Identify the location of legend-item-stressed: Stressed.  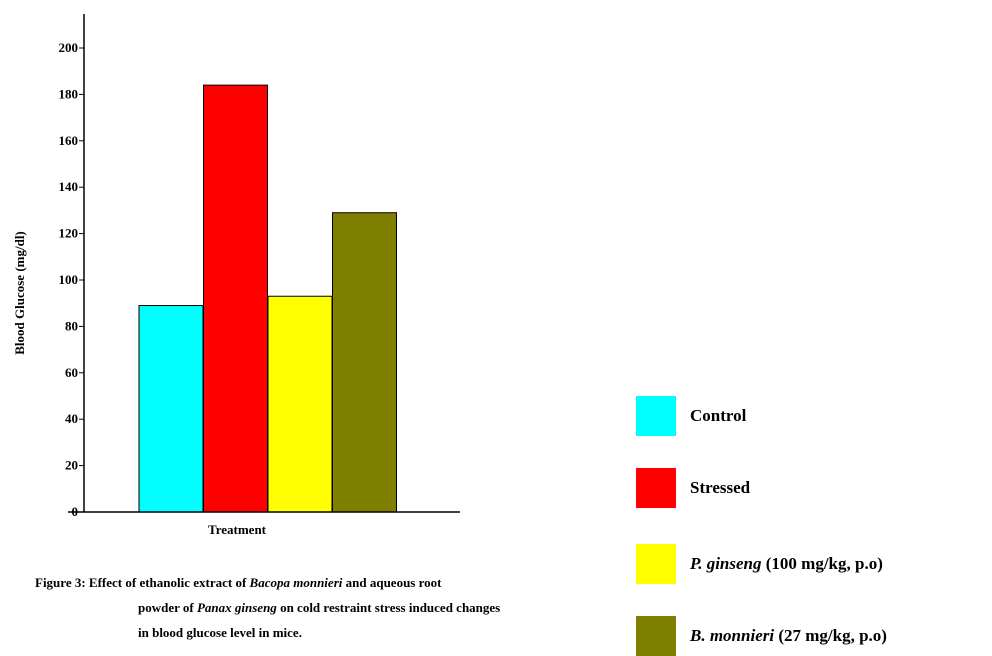
(814, 488).